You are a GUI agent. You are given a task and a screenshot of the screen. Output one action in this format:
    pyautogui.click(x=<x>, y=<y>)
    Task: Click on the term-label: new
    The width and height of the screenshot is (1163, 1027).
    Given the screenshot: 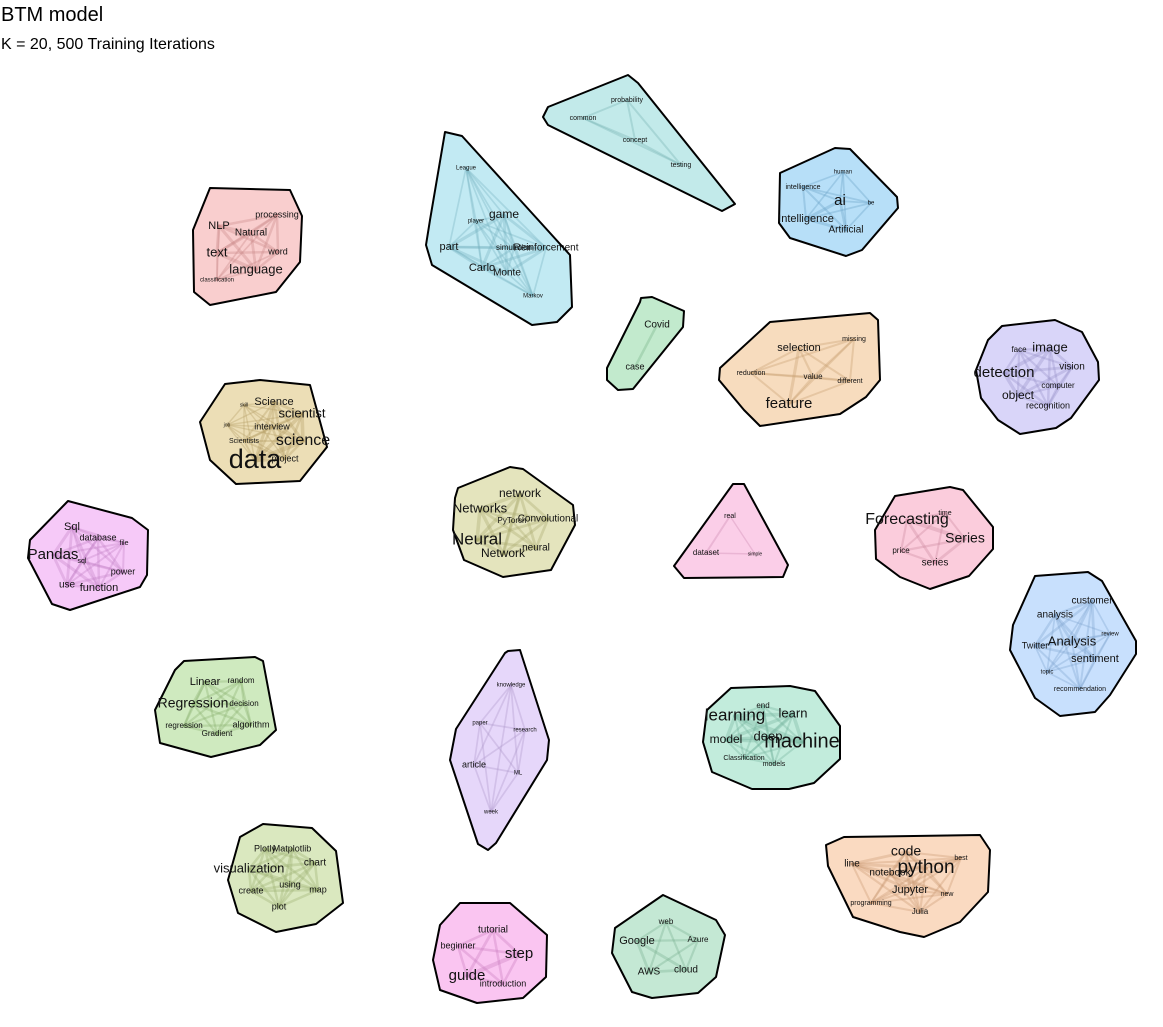 What is the action you would take?
    pyautogui.click(x=948, y=894)
    